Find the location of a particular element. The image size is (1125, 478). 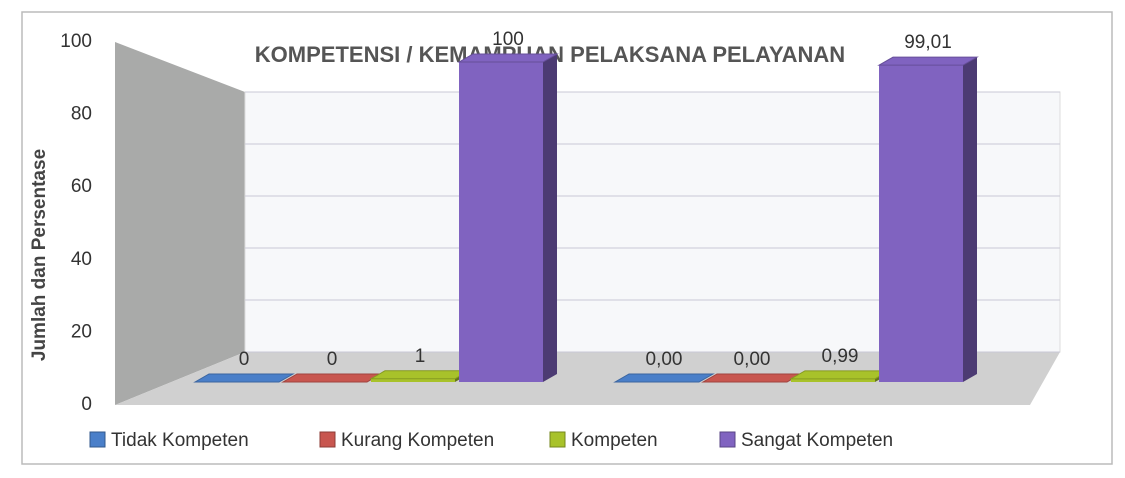

legend-label: Tidak Kompeten is located at coordinates (180, 440).